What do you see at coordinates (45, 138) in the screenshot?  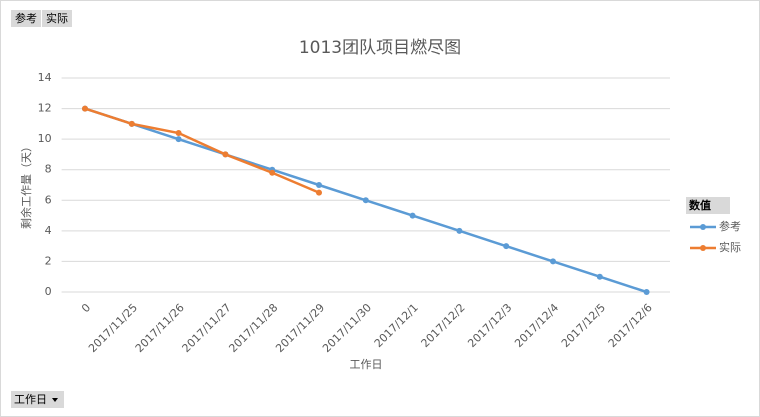 I see `y-tick-label: 10` at bounding box center [45, 138].